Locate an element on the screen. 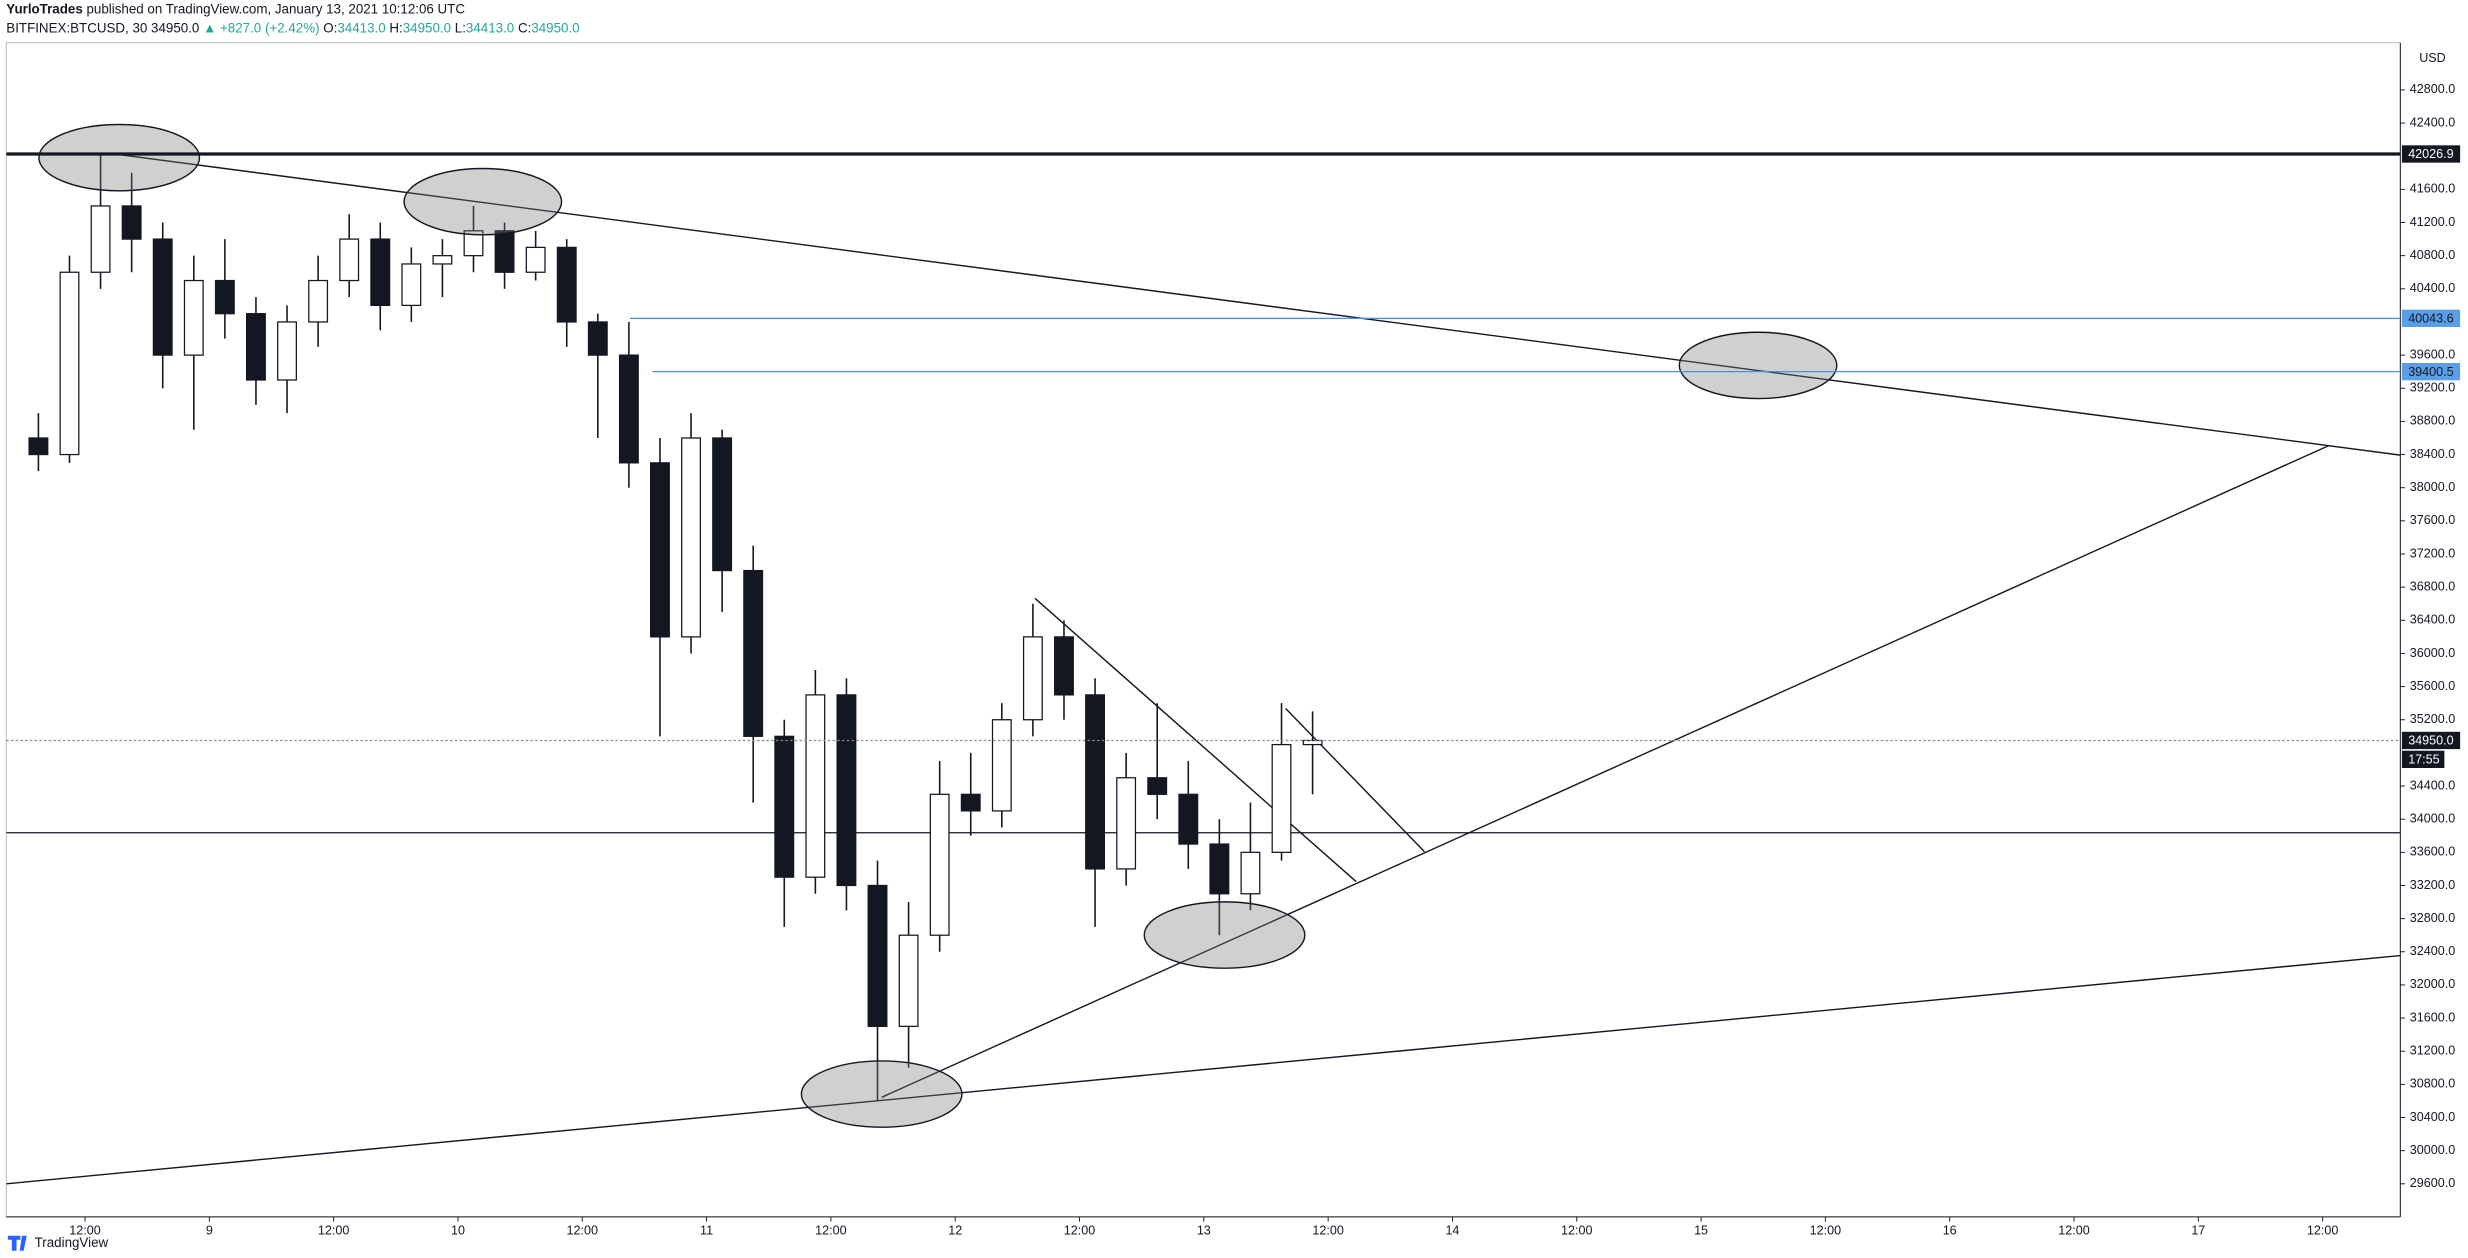 This screenshot has width=2468, height=1258. logo: TradingView is located at coordinates (58, 1243).